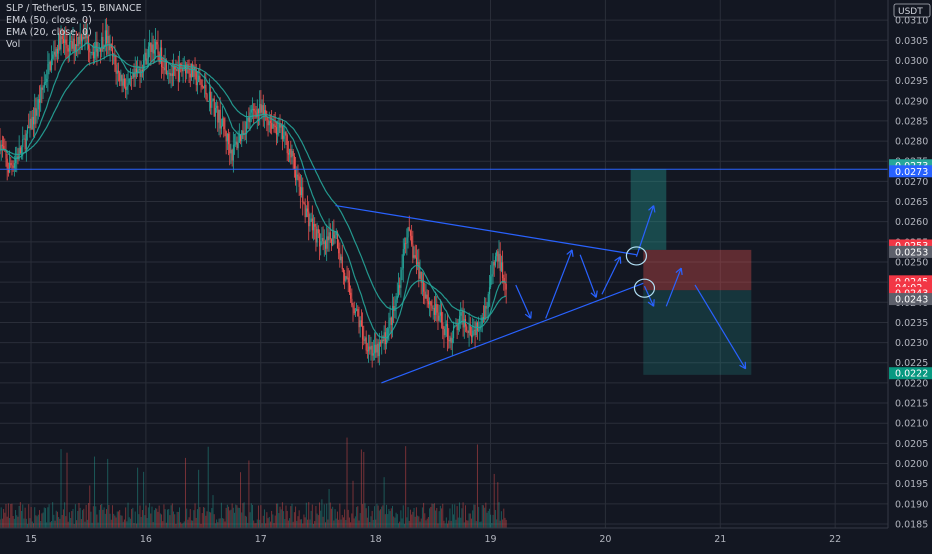 Image resolution: width=932 pixels, height=554 pixels. I want to click on price-tick-label: 0.0280, so click(911, 142).